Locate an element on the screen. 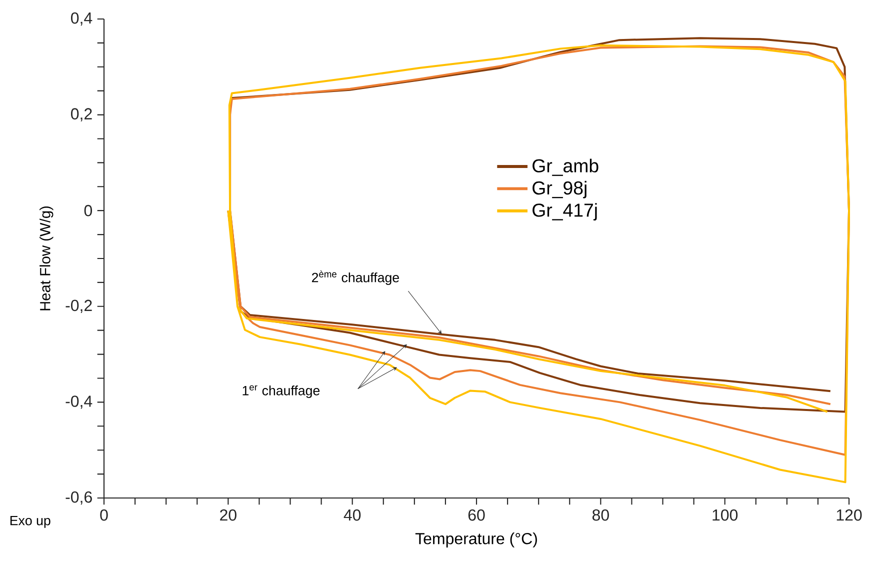  x-tick-label: 20 is located at coordinates (228, 515).